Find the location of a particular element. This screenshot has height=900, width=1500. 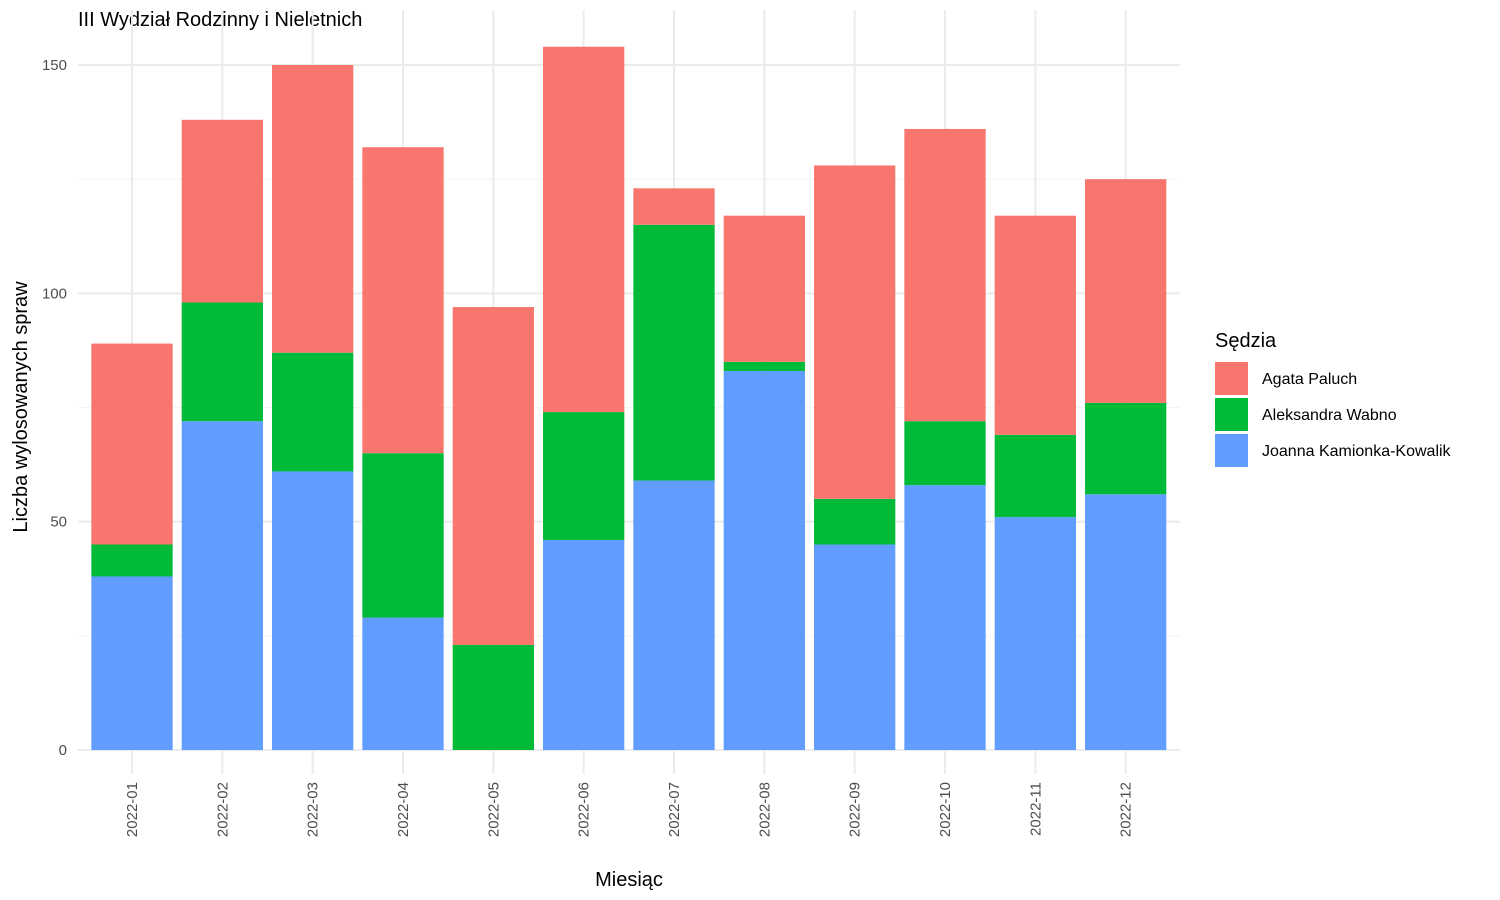

x-tick-label: 2022-12 is located at coordinates (1126, 809).